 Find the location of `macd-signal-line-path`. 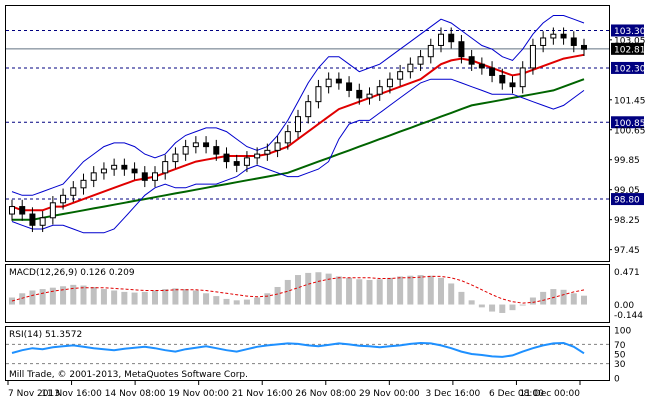

macd-signal-line-path is located at coordinates (298, 289).